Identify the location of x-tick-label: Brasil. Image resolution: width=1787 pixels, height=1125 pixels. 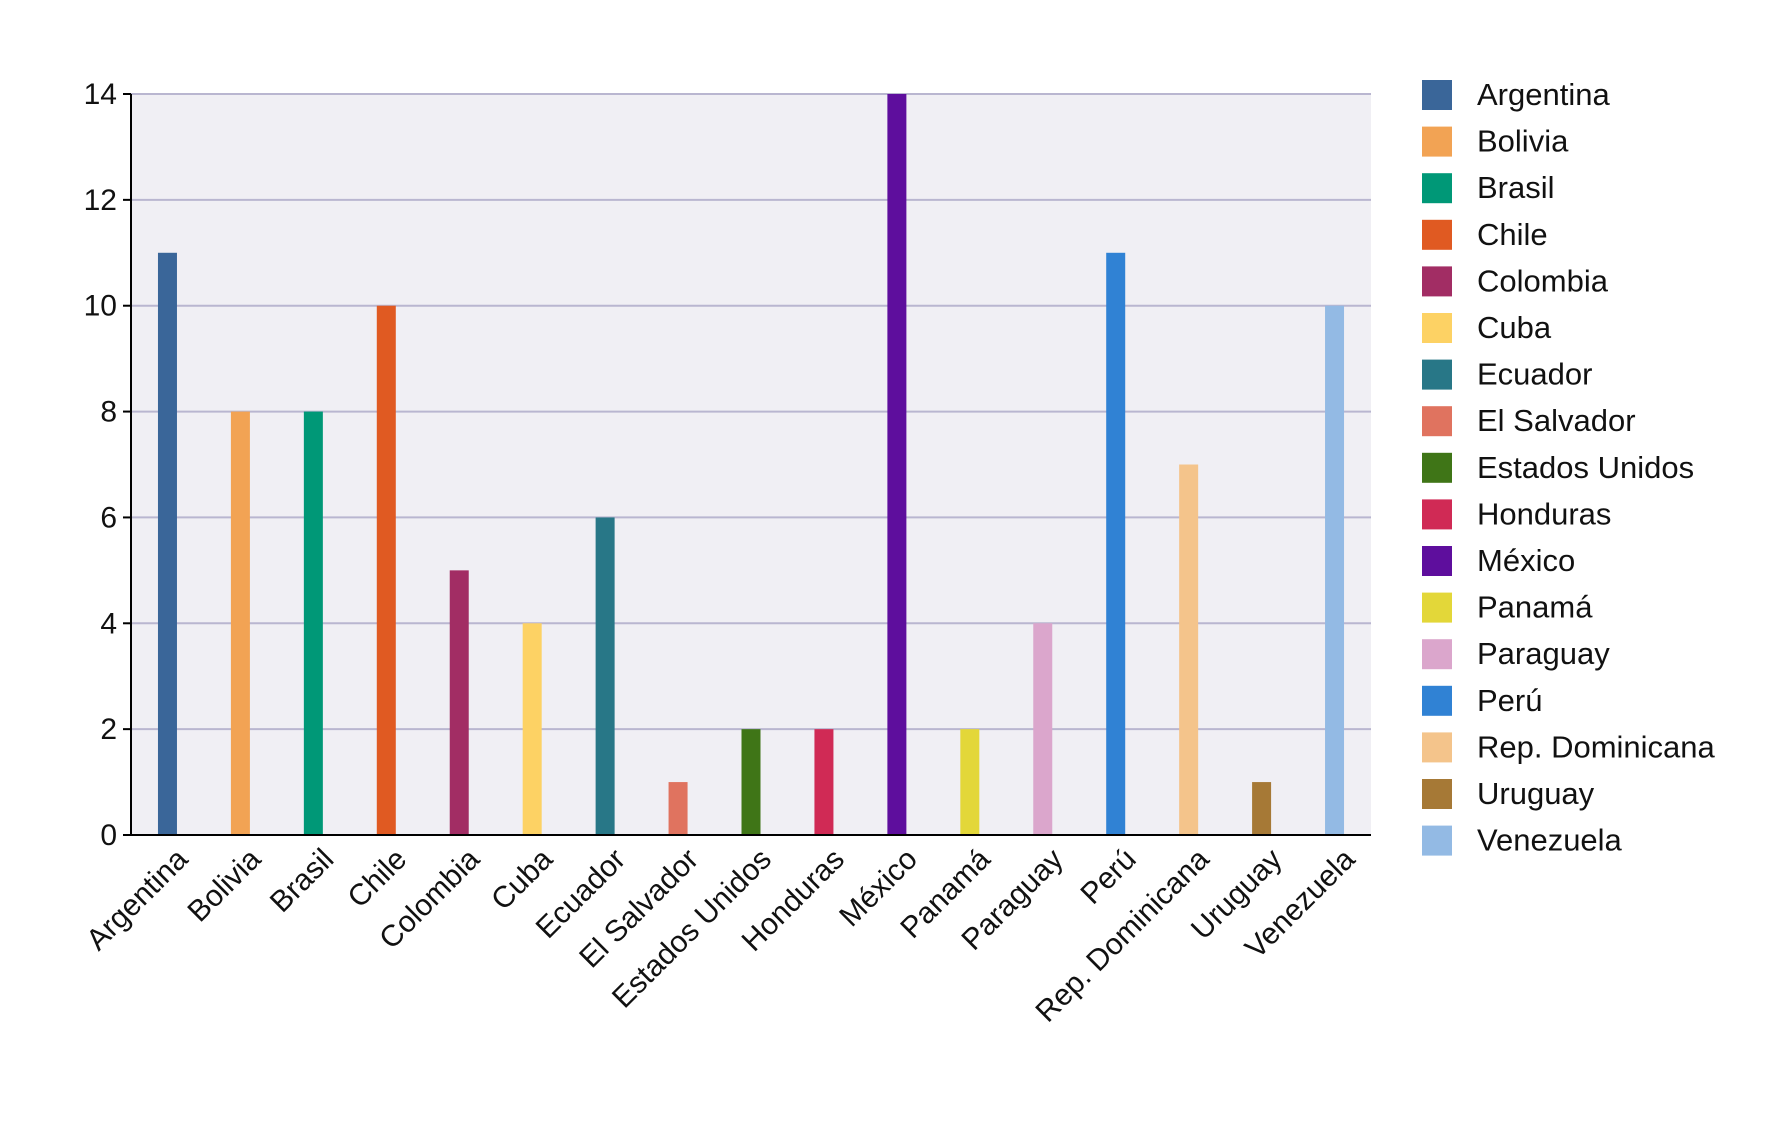
(302, 881).